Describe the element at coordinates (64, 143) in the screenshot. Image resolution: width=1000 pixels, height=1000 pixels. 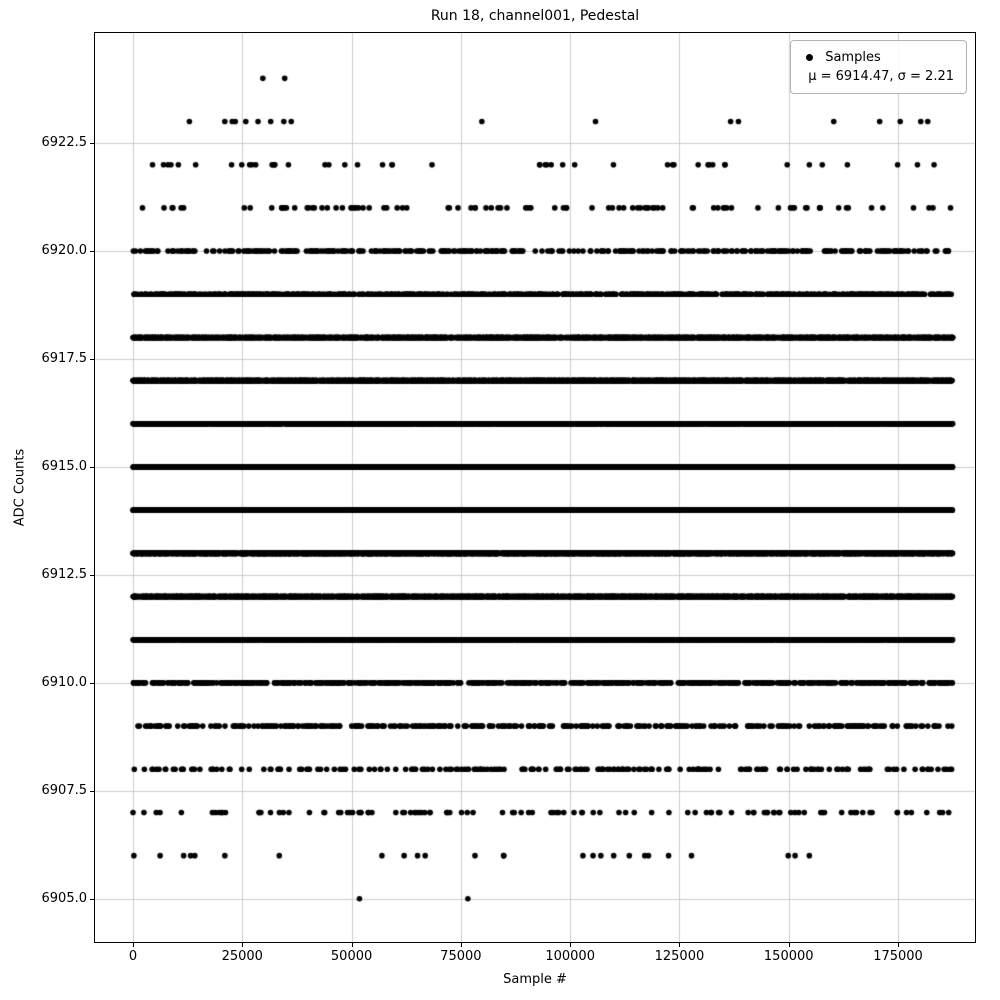
I see `y-tick-label: 6922.5` at that location.